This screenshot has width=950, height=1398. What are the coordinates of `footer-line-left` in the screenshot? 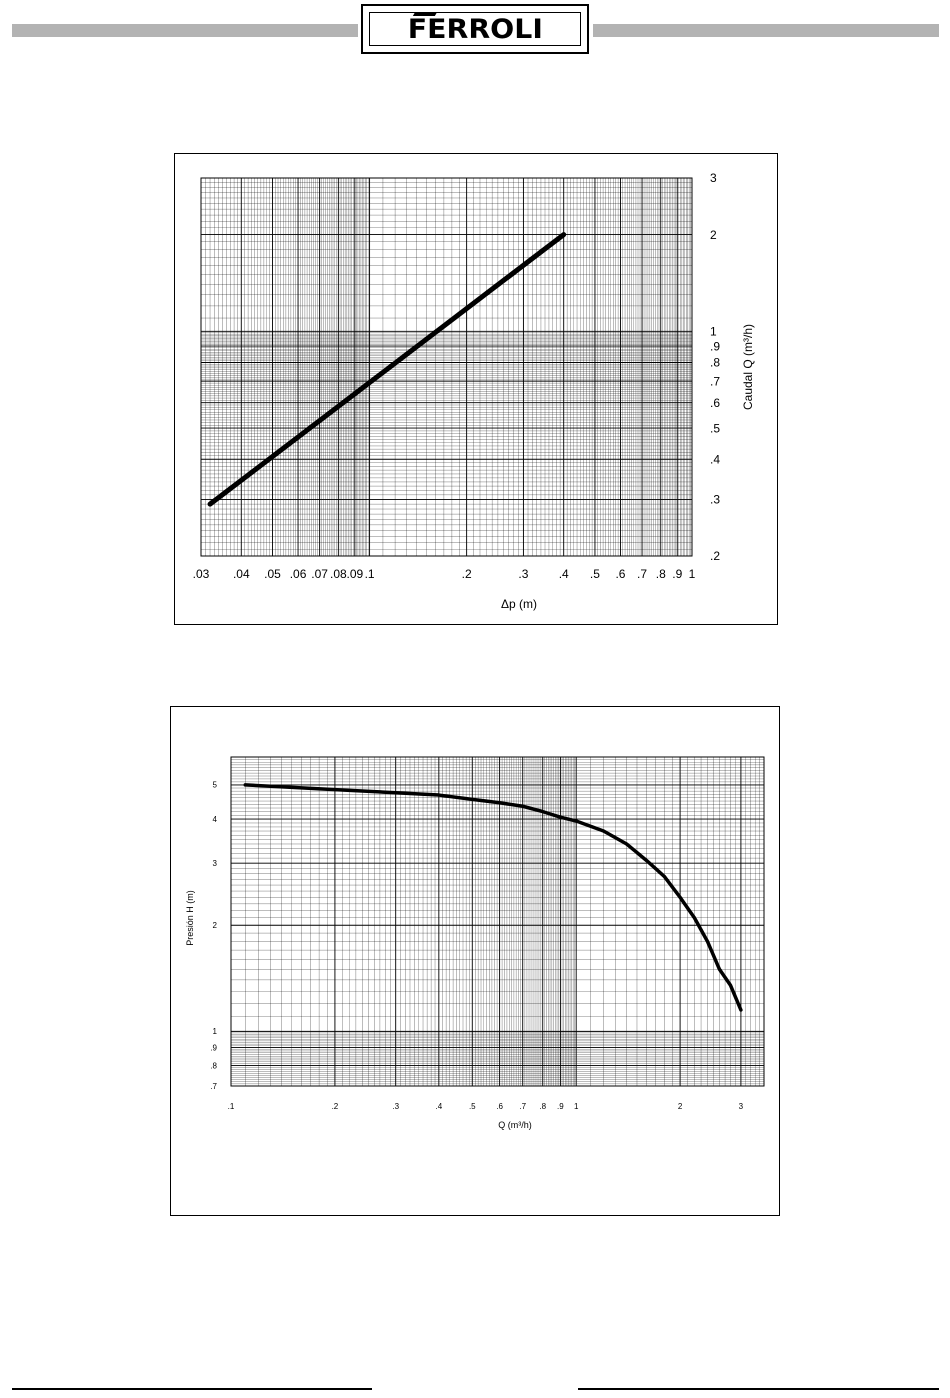 It's located at (192, 1389).